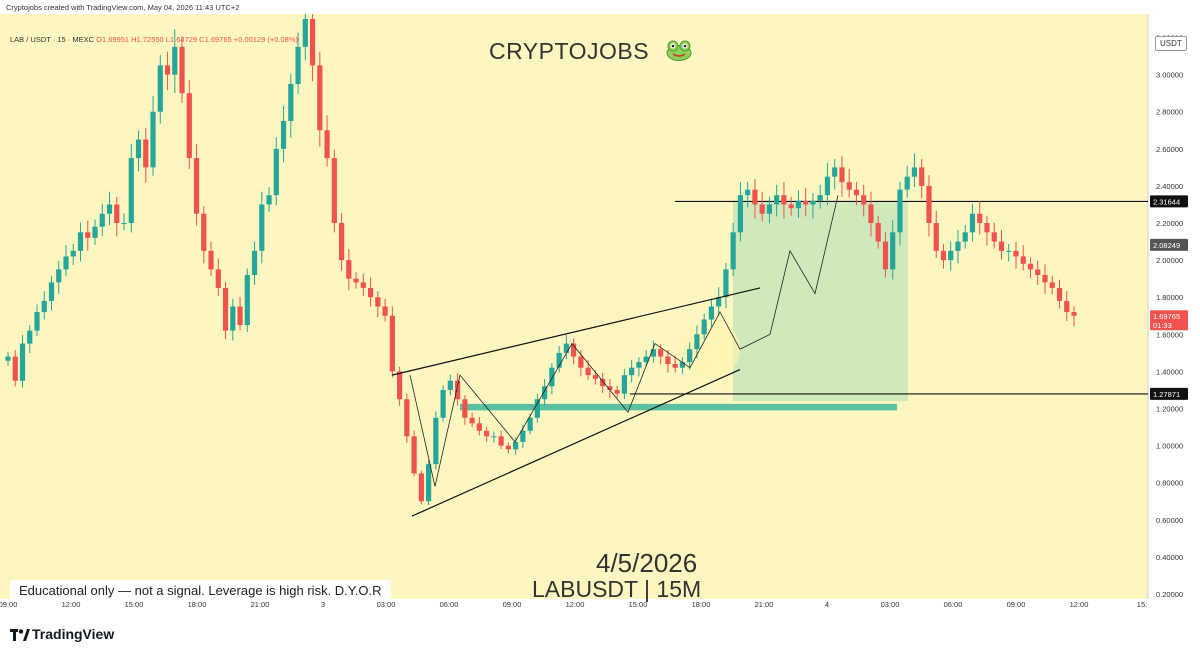 The image size is (1200, 654). I want to click on y-tick-label: 2.60000, so click(1169, 149).